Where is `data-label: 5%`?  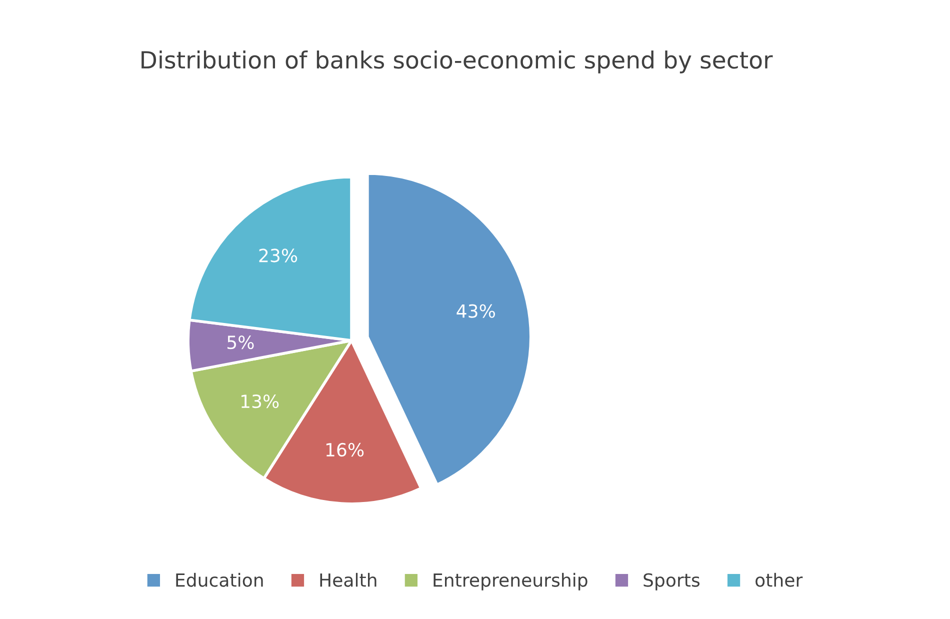 data-label: 5% is located at coordinates (241, 343).